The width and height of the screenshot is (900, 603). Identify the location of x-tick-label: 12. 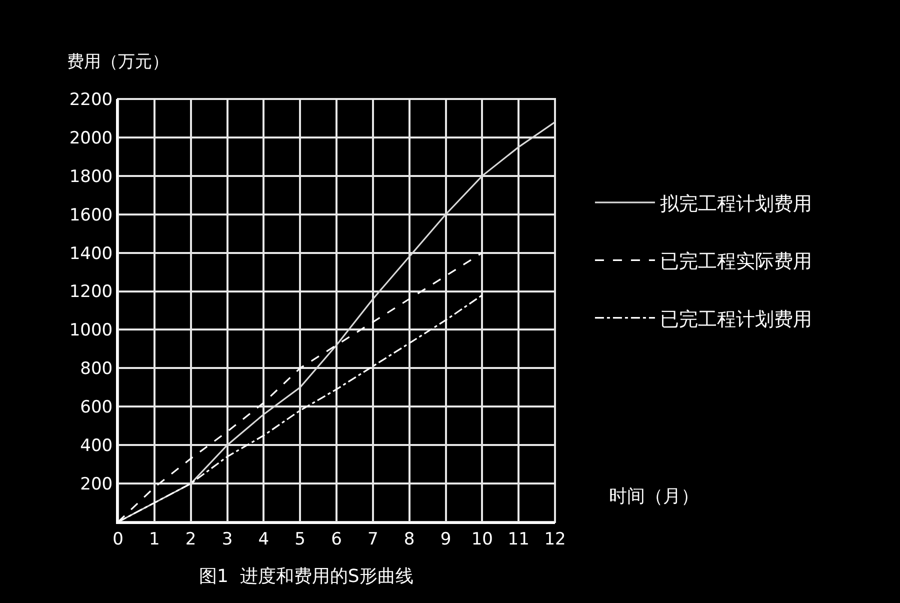
(555, 539).